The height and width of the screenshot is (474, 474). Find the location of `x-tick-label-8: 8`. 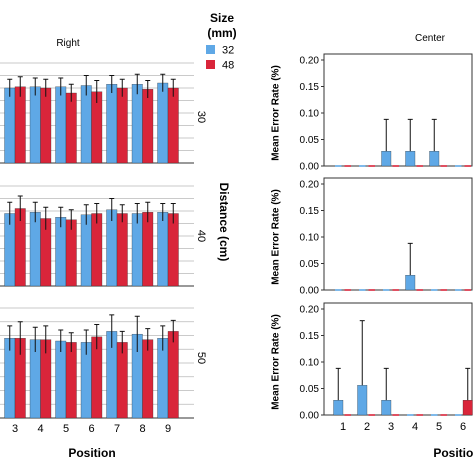

x-tick-label-8: 8 is located at coordinates (142, 429).